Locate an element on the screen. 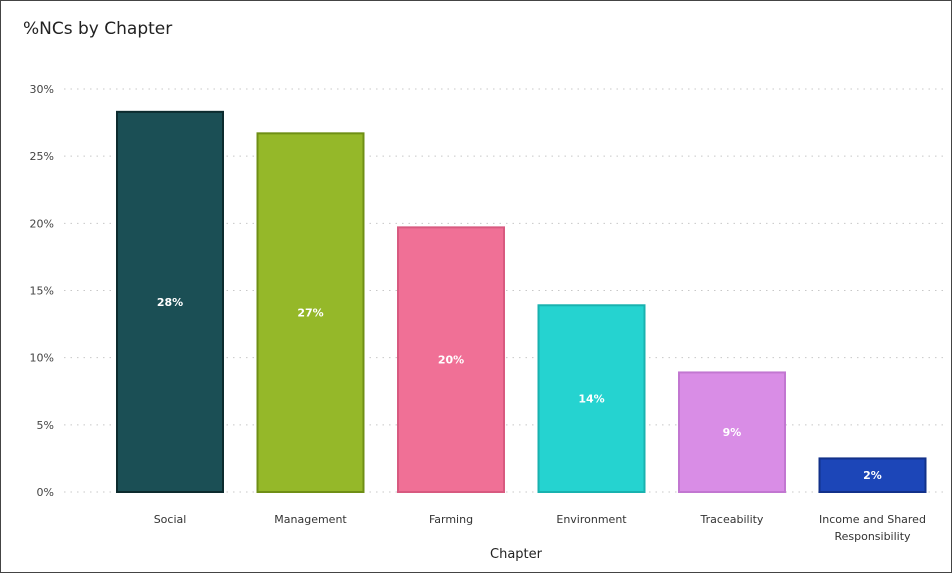 This screenshot has width=952, height=573. data-label: 28% is located at coordinates (170, 302).